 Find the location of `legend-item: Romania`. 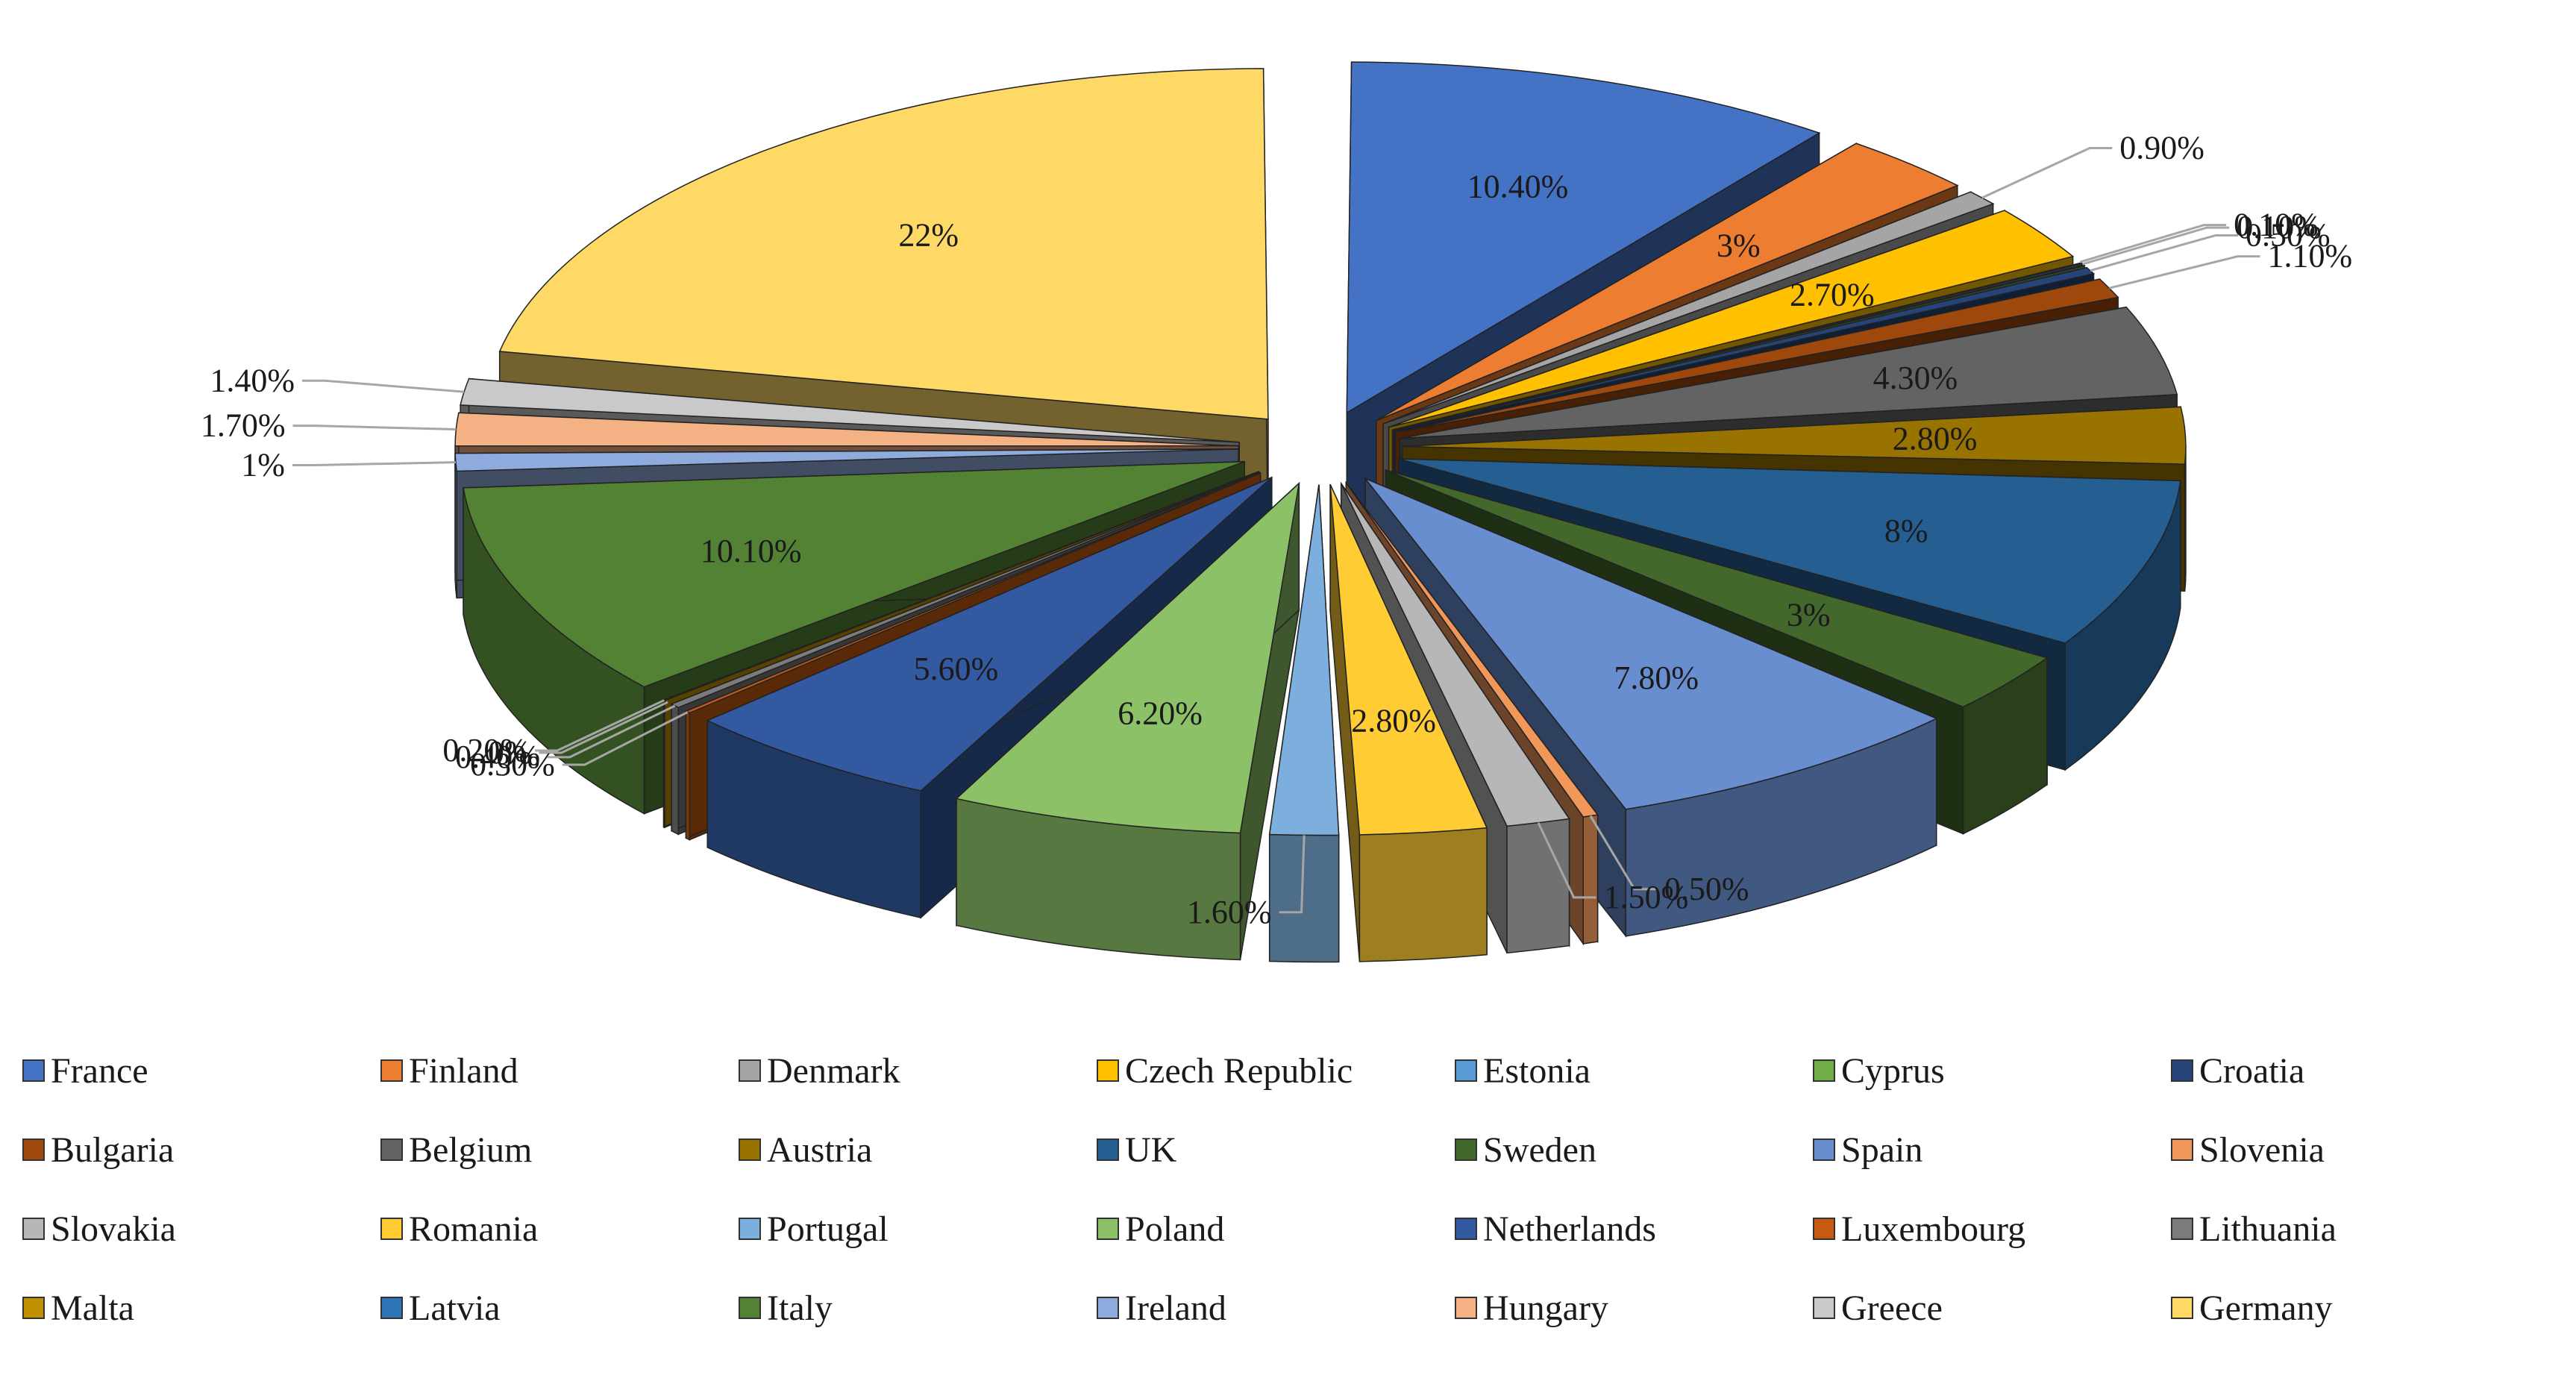

legend-item: Romania is located at coordinates (459, 1228).